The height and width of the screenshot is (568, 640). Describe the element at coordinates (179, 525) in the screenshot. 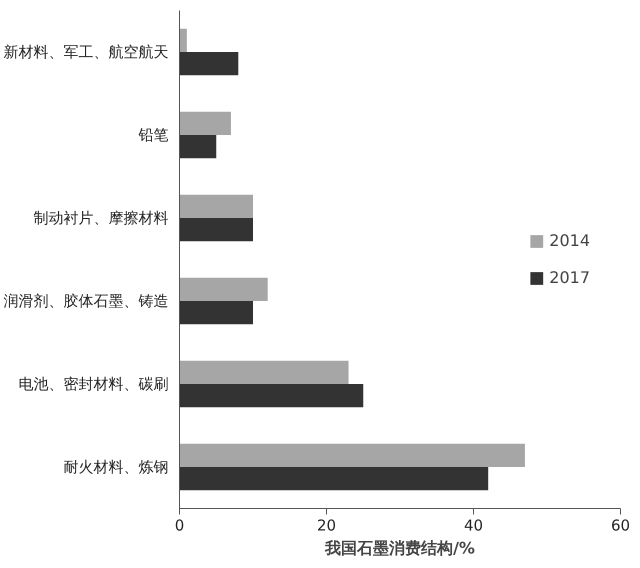

I see `x-tick-label: 0` at that location.